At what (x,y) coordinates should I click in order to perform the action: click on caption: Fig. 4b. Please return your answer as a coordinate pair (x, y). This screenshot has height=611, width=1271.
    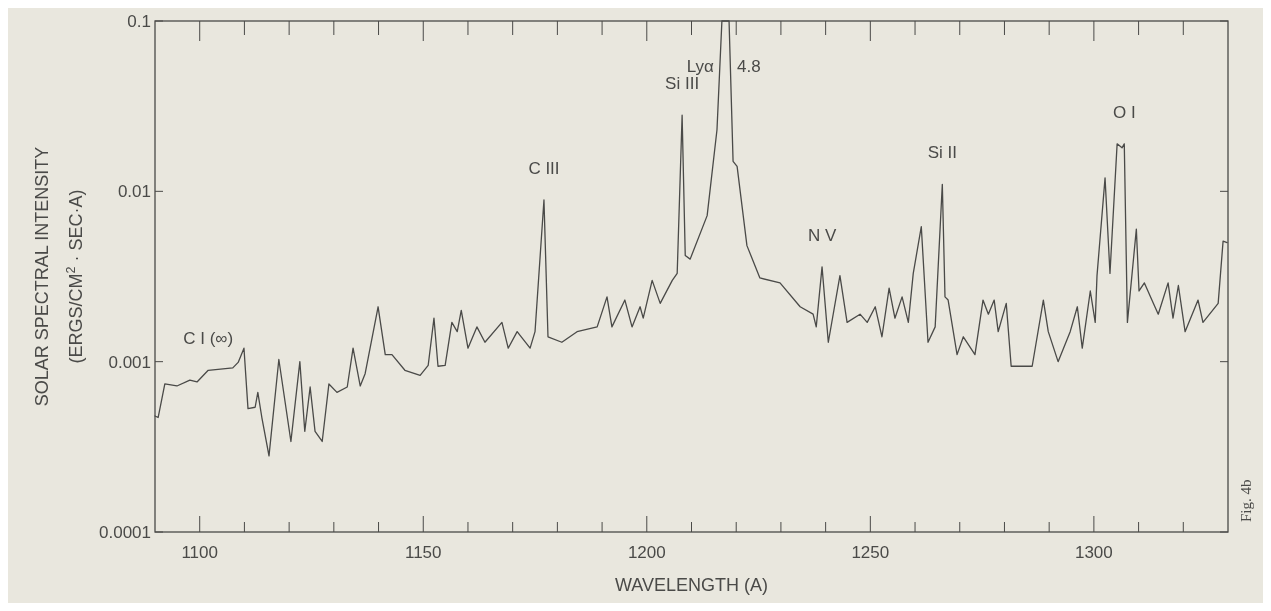
    Looking at the image, I should click on (1246, 500).